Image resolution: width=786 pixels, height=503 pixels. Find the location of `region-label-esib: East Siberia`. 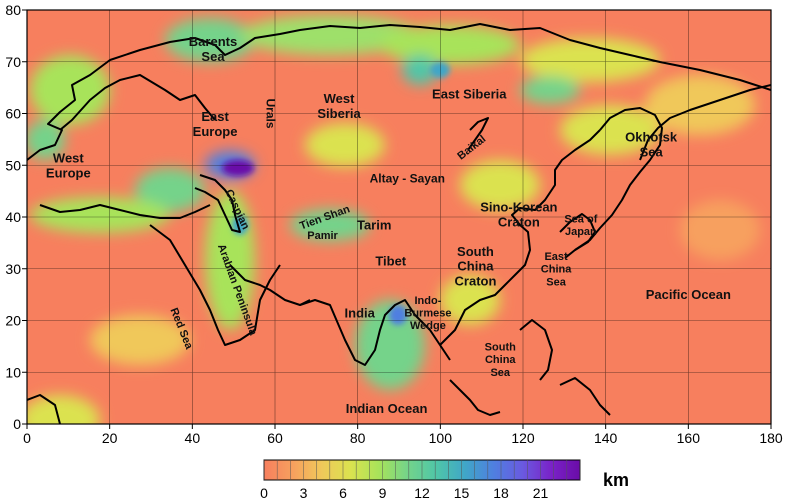

region-label-esib: East Siberia is located at coordinates (469, 93).